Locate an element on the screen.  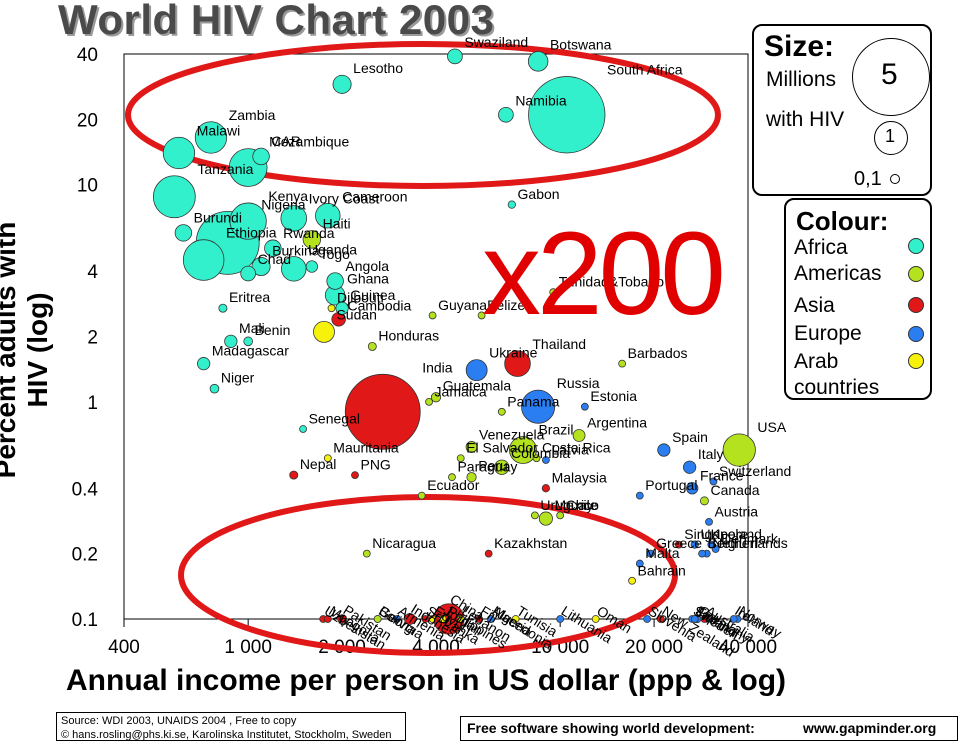
bubble-fiji is located at coordinates (479, 619).